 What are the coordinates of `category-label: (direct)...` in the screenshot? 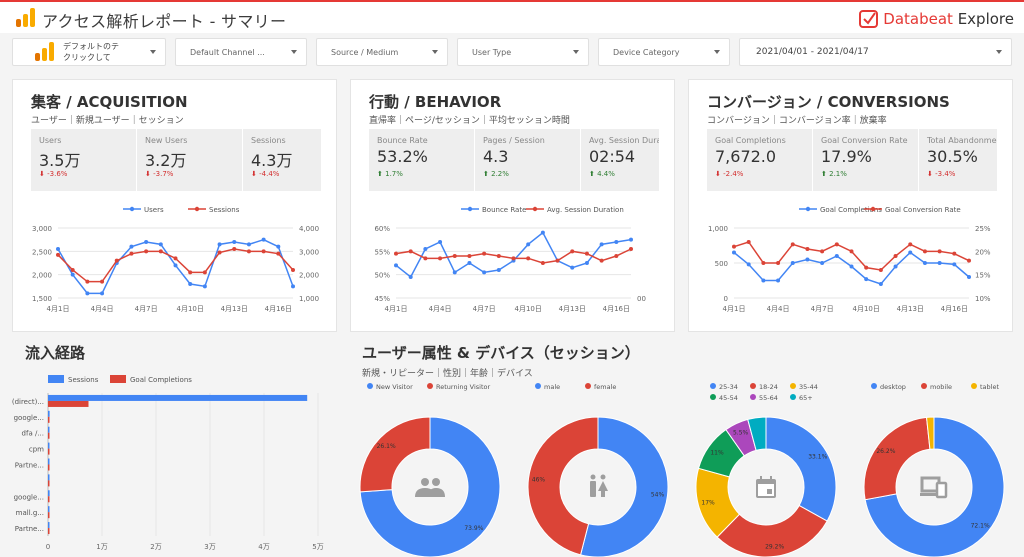 It's located at (28, 402).